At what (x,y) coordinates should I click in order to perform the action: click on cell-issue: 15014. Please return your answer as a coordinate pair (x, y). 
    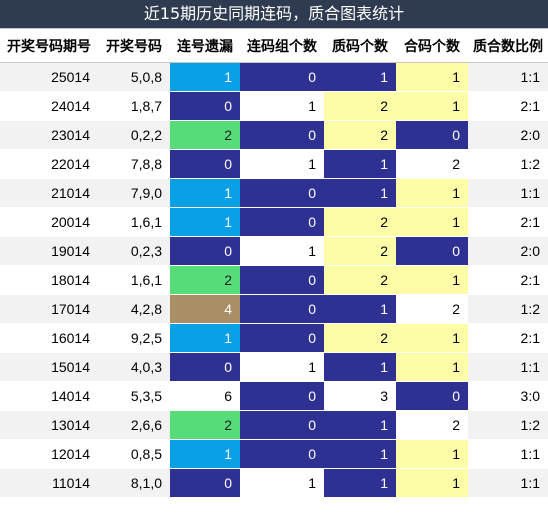
    Looking at the image, I should click on (49, 367).